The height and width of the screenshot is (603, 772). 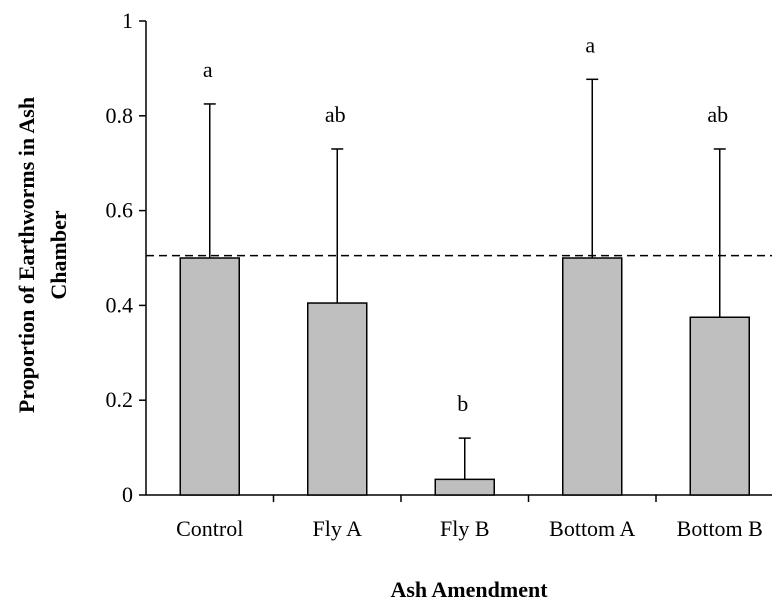 What do you see at coordinates (26, 255) in the screenshot?
I see `y-axis-title-line-1: Proportion of Earthworms in Ash` at bounding box center [26, 255].